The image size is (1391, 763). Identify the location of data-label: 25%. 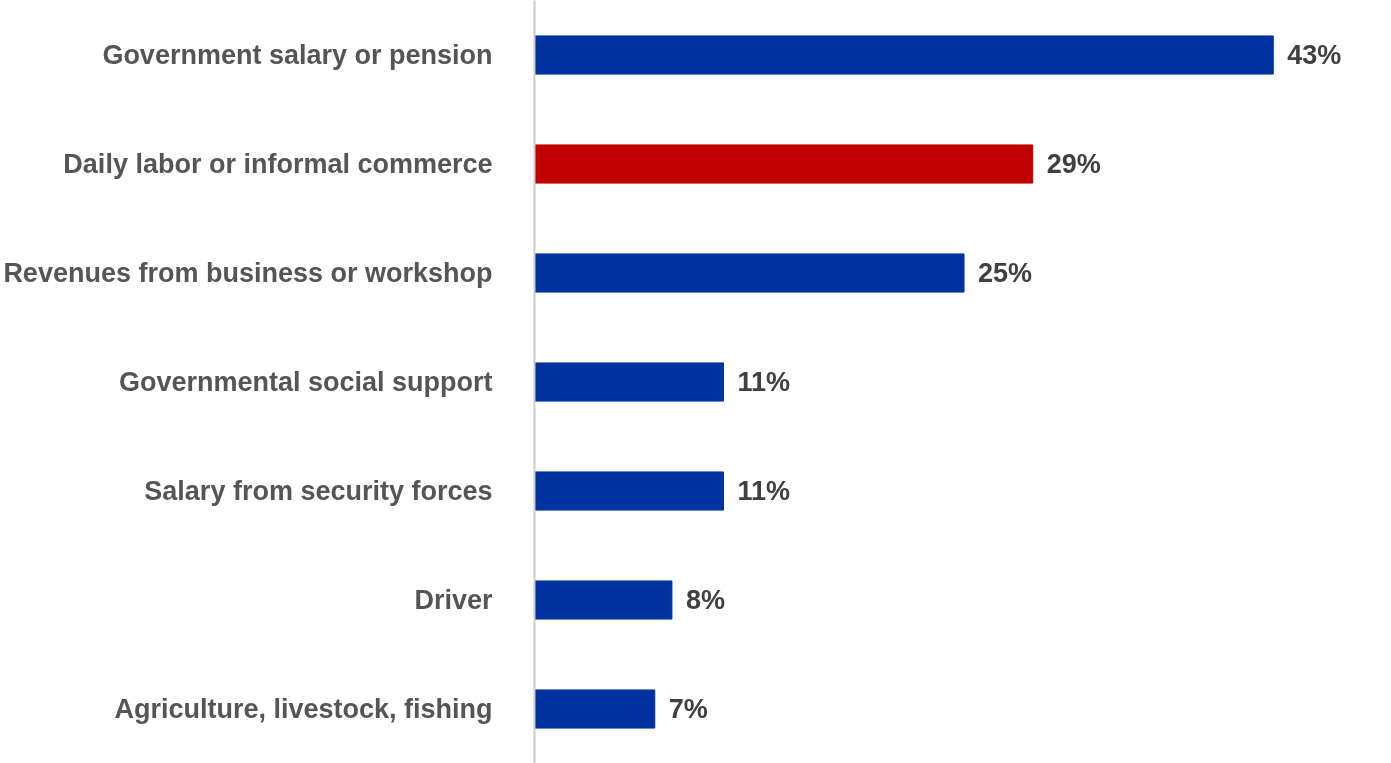
(1005, 273).